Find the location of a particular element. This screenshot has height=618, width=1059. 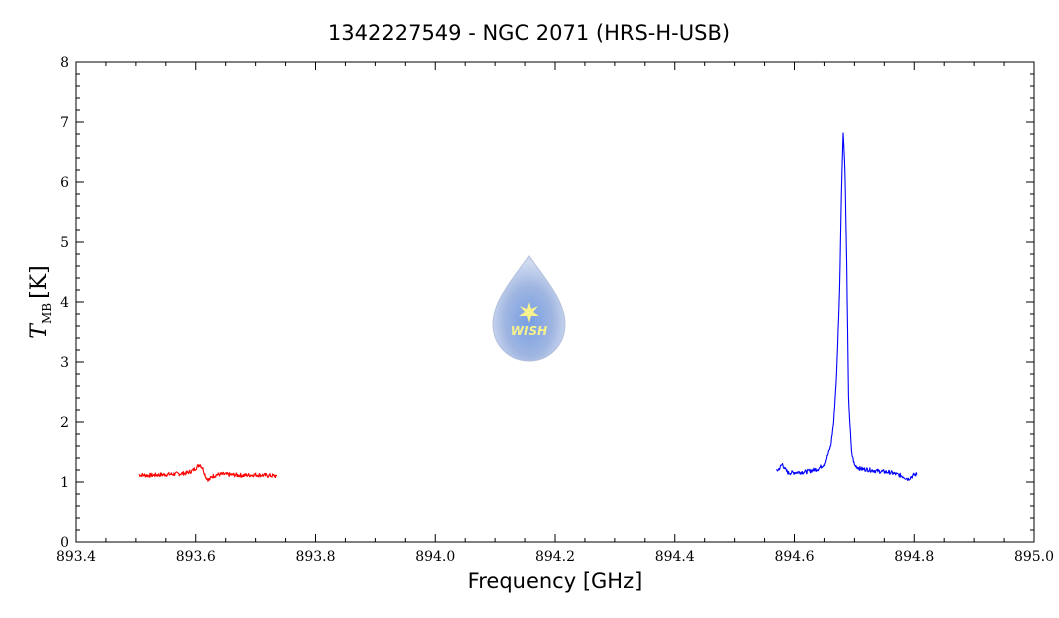

x-tick-label: 894.8 is located at coordinates (914, 557).